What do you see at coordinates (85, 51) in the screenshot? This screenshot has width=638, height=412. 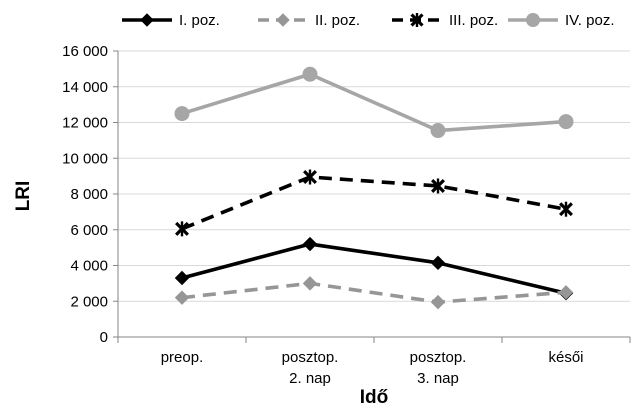 I see `y-tick-label: 16 000` at bounding box center [85, 51].